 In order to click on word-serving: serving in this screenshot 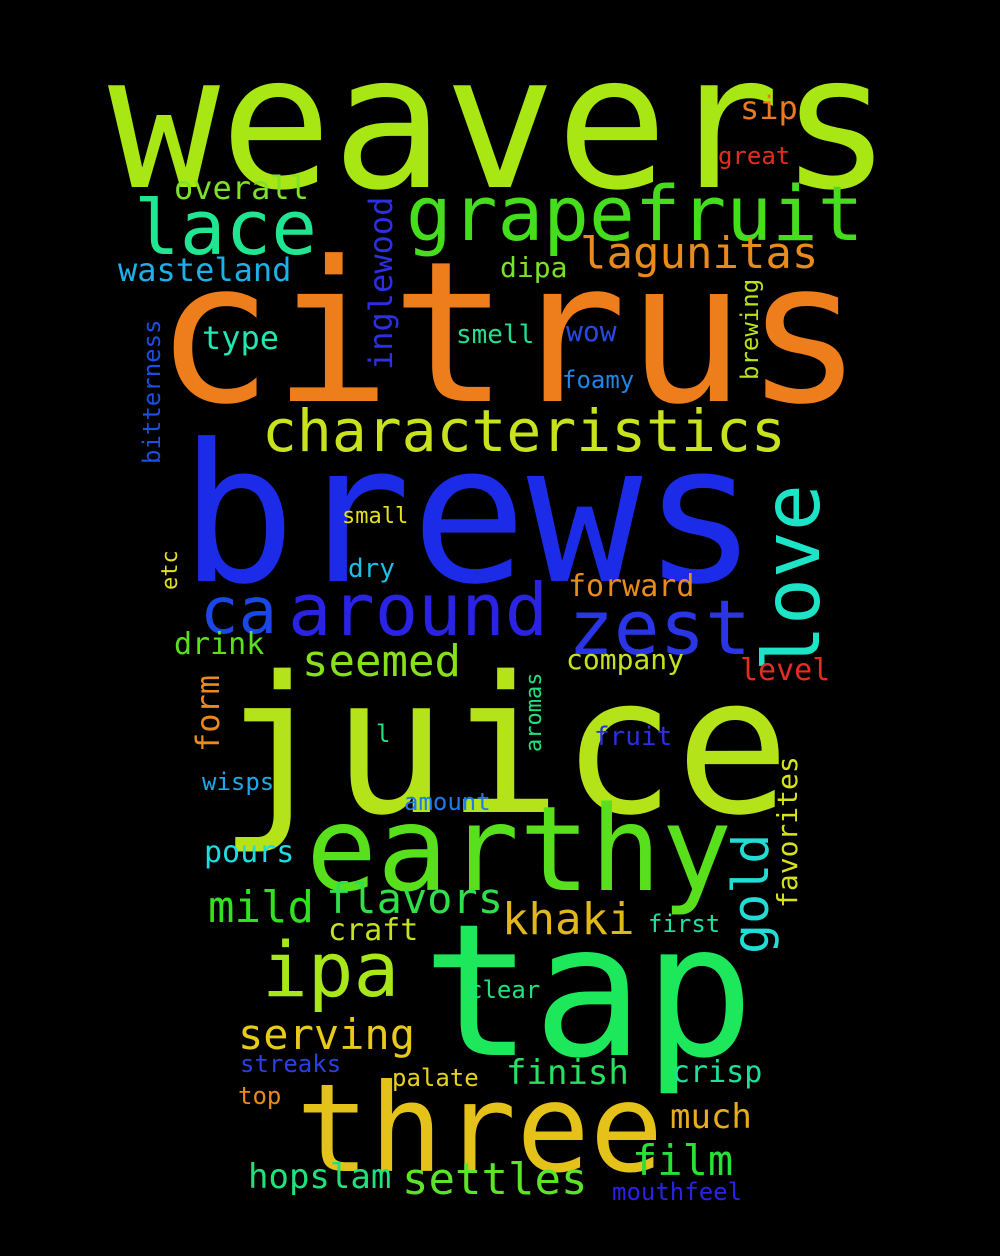, I will do `click(327, 1034)`.